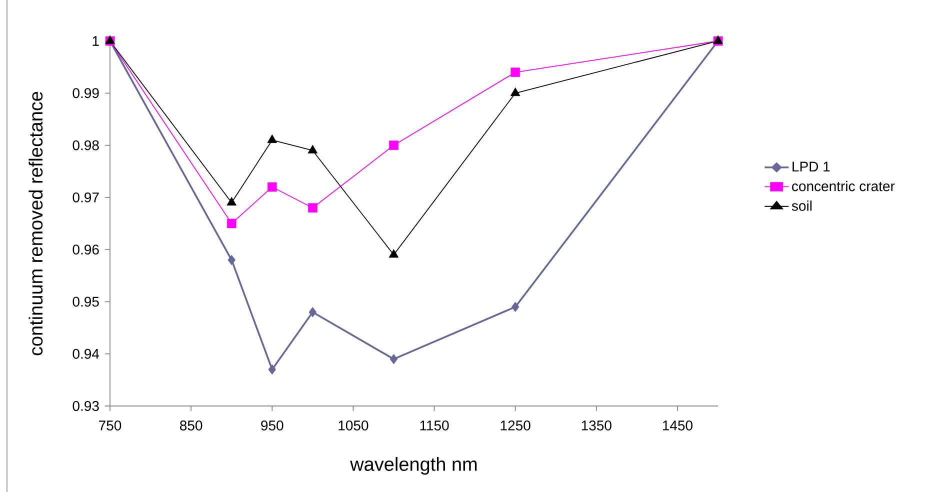 This screenshot has width=949, height=492. I want to click on x-tick-label: 1450, so click(677, 425).